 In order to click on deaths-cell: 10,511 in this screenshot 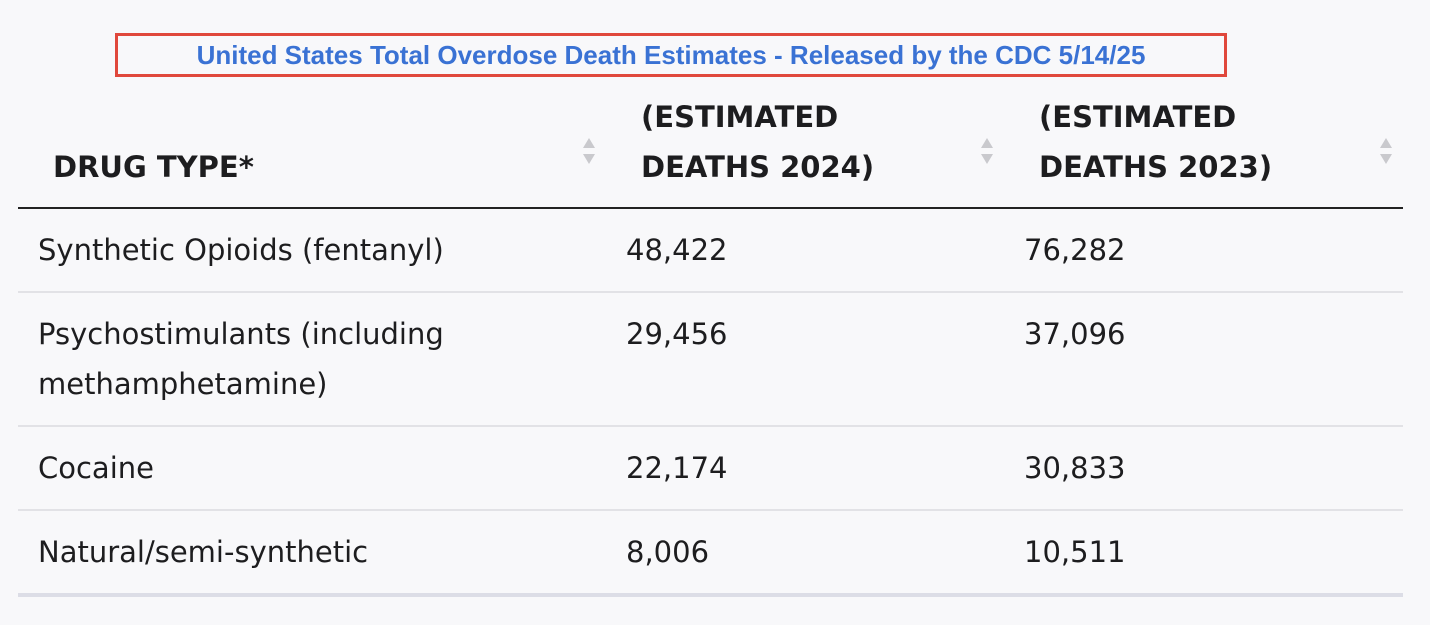, I will do `click(1203, 553)`.